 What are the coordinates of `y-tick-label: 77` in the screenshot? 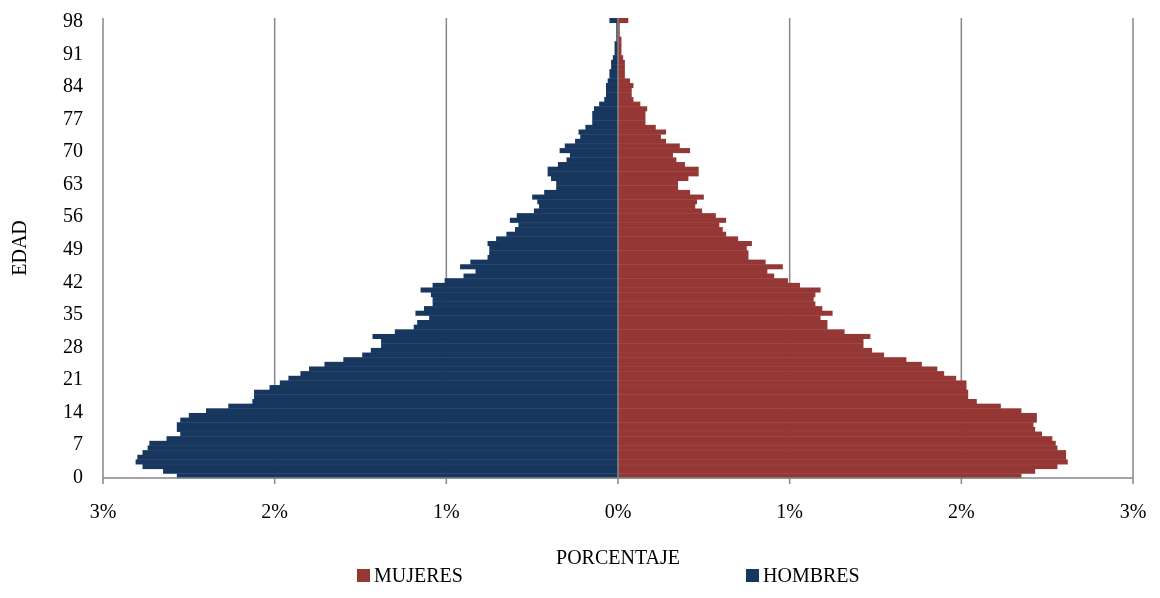 It's located at (73, 117).